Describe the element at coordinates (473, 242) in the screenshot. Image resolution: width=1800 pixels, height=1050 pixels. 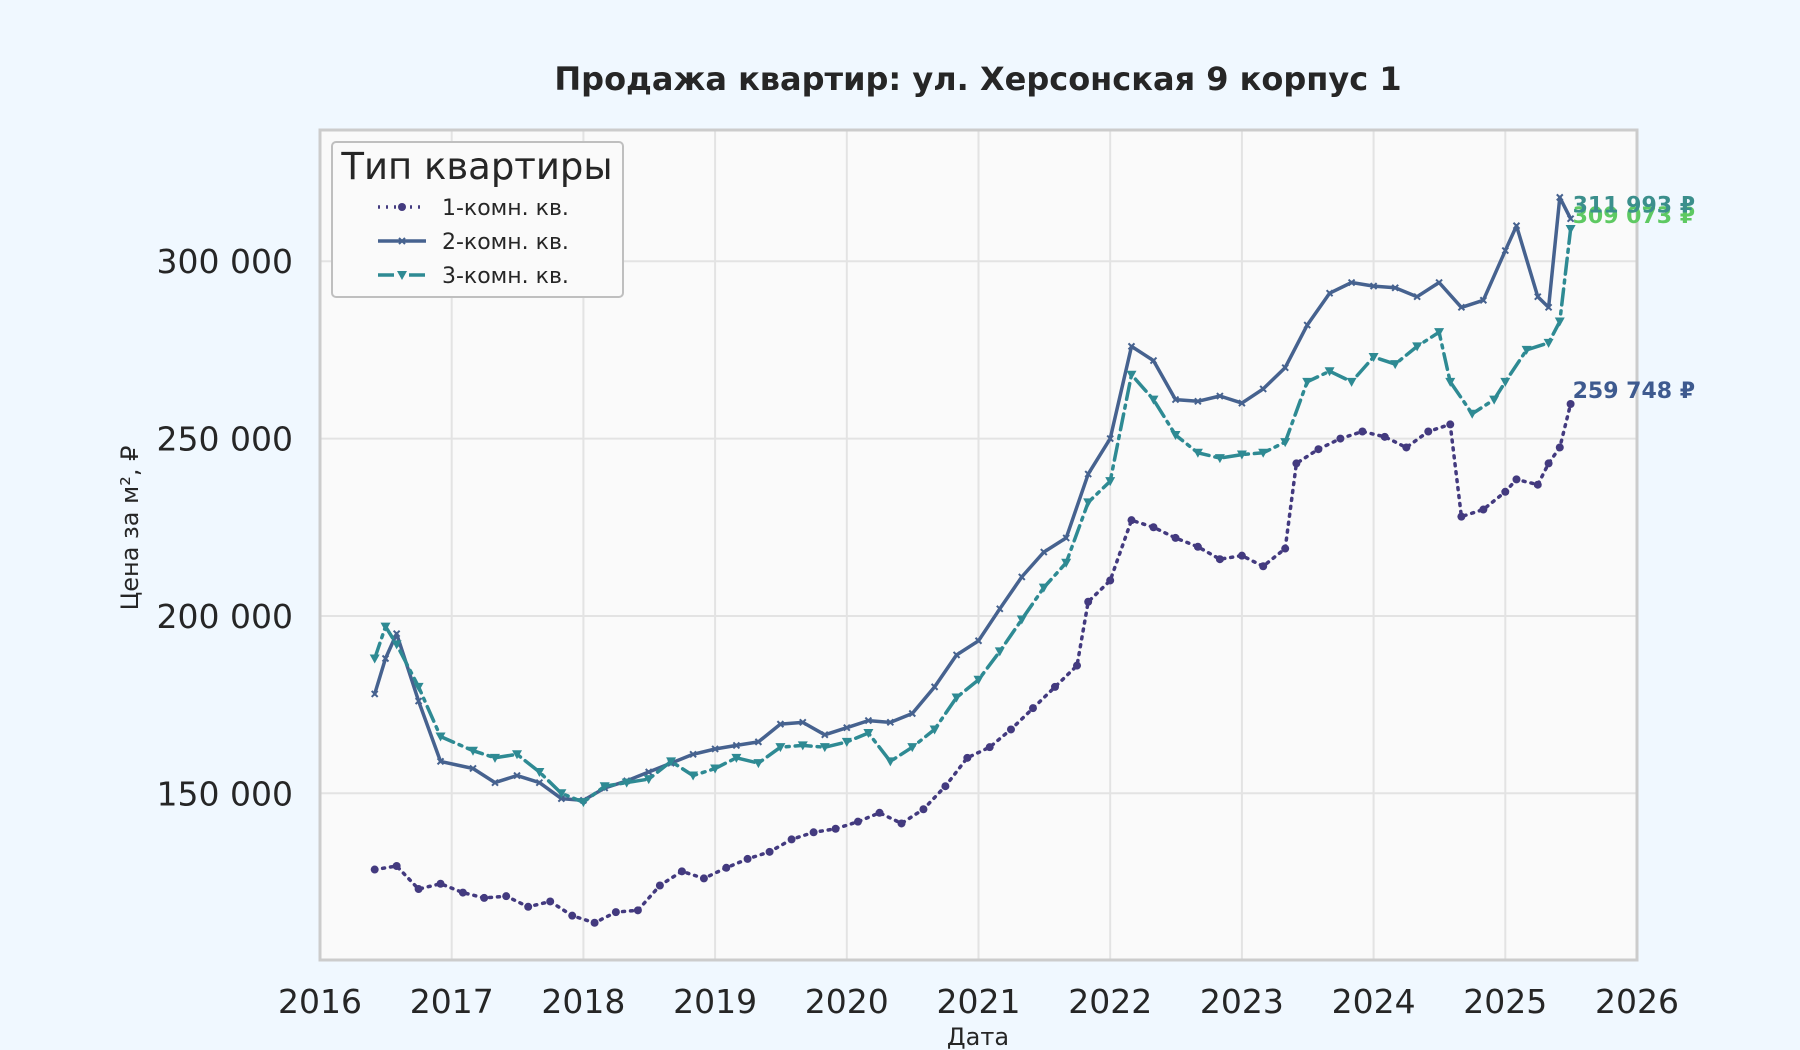
I see `legend-entry: 2-комн. кв.` at that location.